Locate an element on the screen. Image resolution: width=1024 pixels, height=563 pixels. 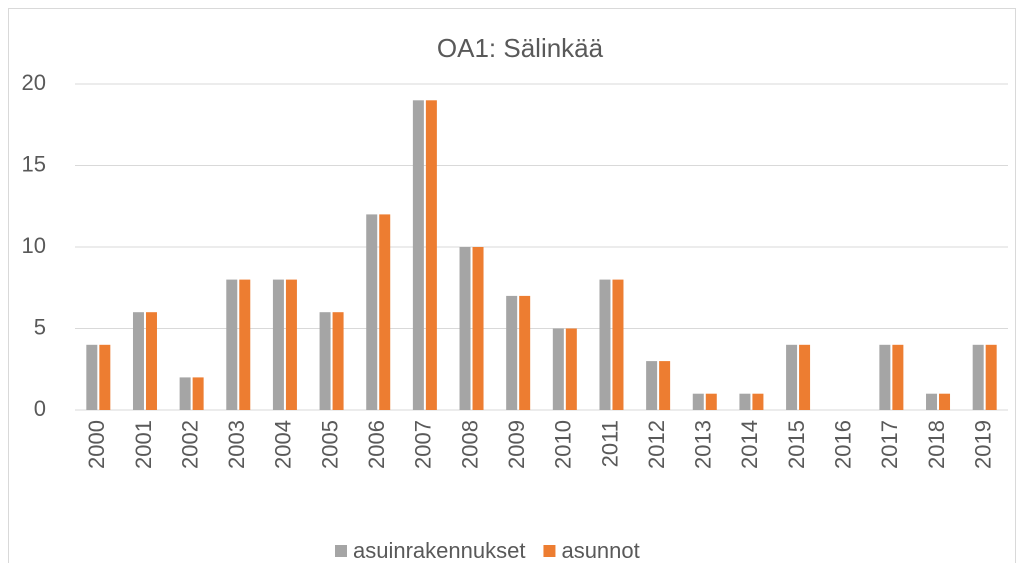
x-tick-label: 2000 is located at coordinates (96, 444).